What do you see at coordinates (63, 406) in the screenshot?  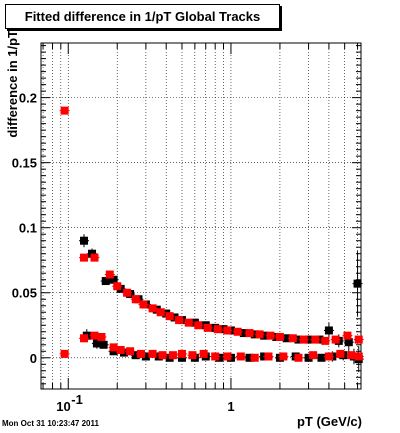 I see `x-tick-label: 10` at bounding box center [63, 406].